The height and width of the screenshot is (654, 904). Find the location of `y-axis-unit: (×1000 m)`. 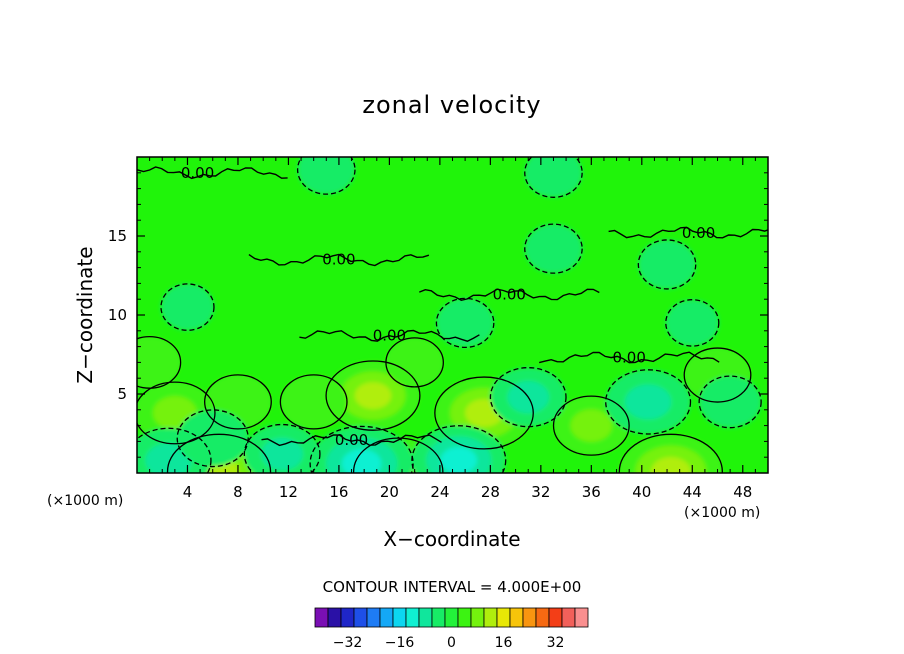

y-axis-unit: (×1000 m) is located at coordinates (85, 501).